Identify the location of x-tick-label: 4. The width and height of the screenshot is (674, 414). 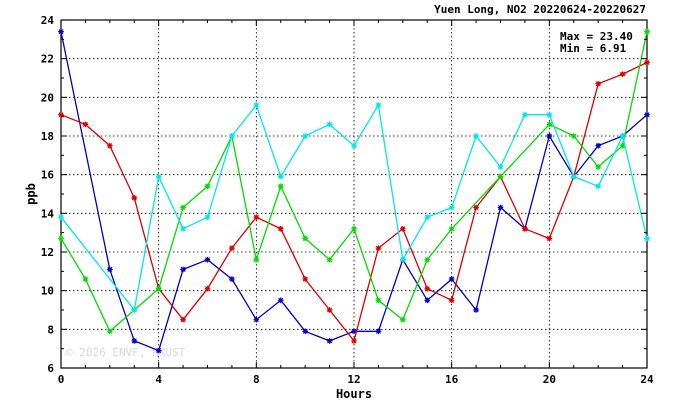
(158, 379).